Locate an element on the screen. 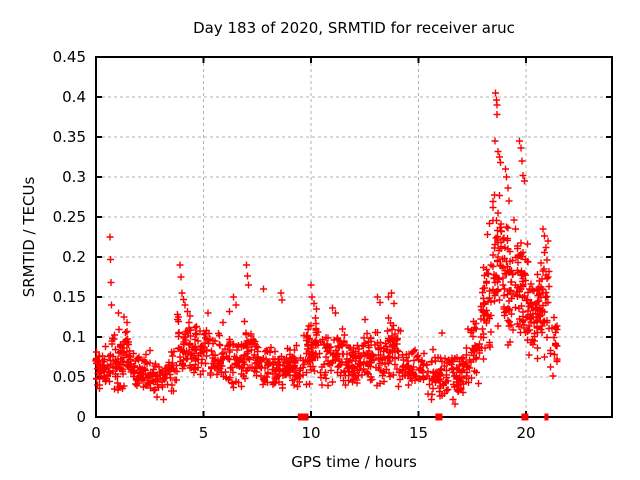  y-tick-label: 0.45 is located at coordinates (69, 57).